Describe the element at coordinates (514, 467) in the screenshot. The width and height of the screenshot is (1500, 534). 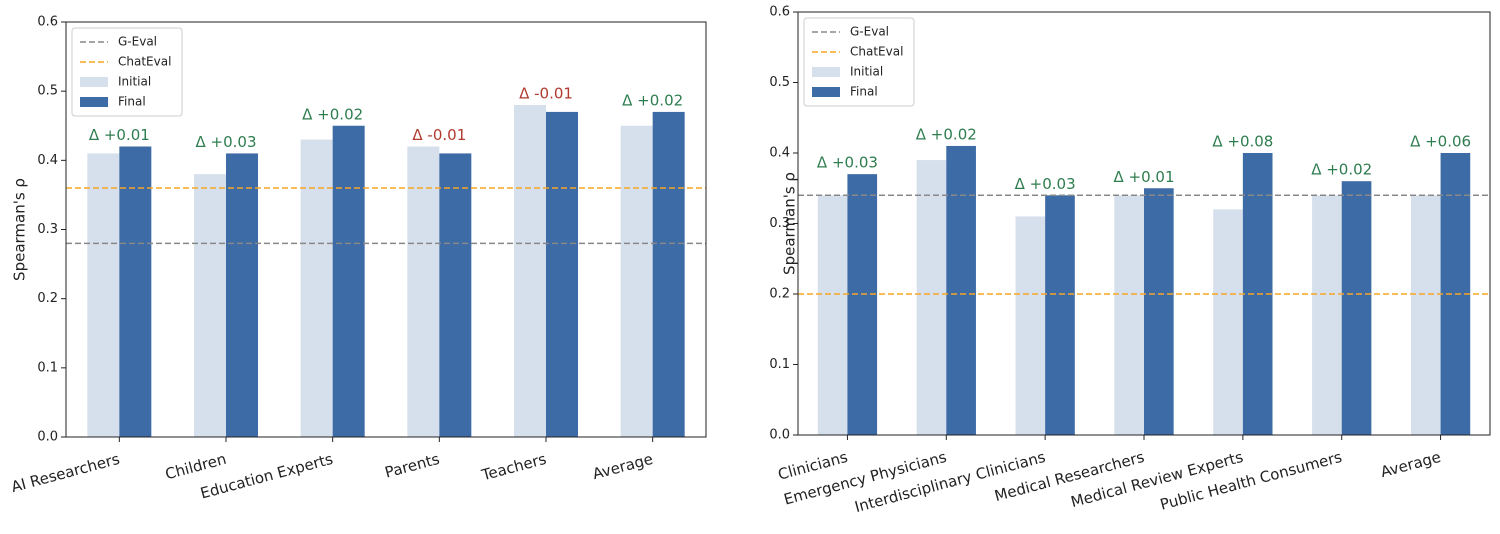
I see `x-tick-label: Teachers` at that location.